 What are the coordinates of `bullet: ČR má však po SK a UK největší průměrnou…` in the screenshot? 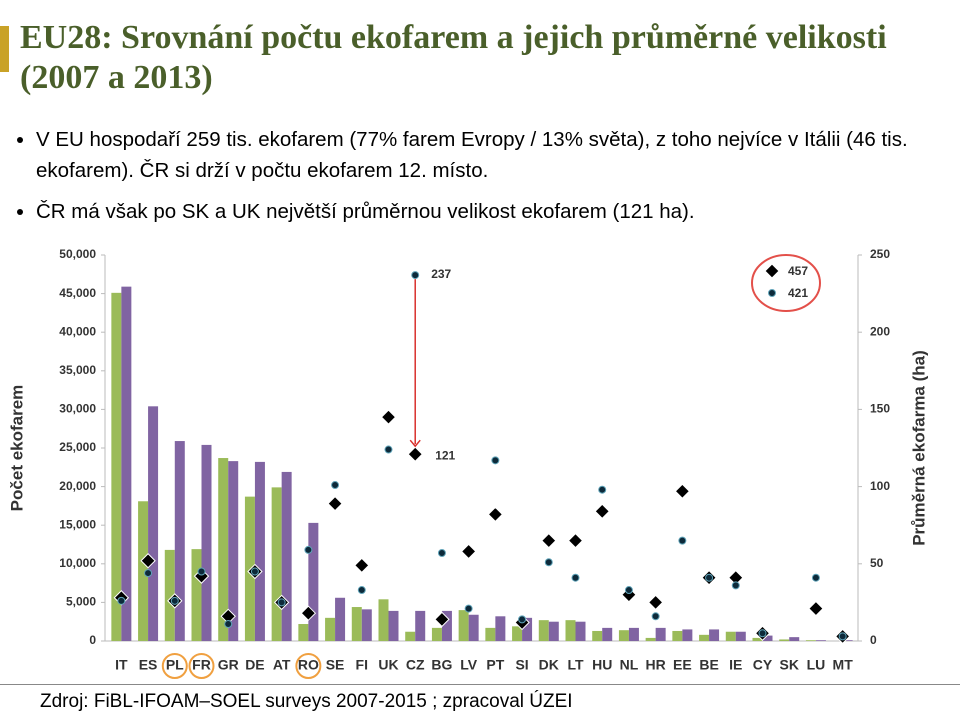 It's located at (496, 211).